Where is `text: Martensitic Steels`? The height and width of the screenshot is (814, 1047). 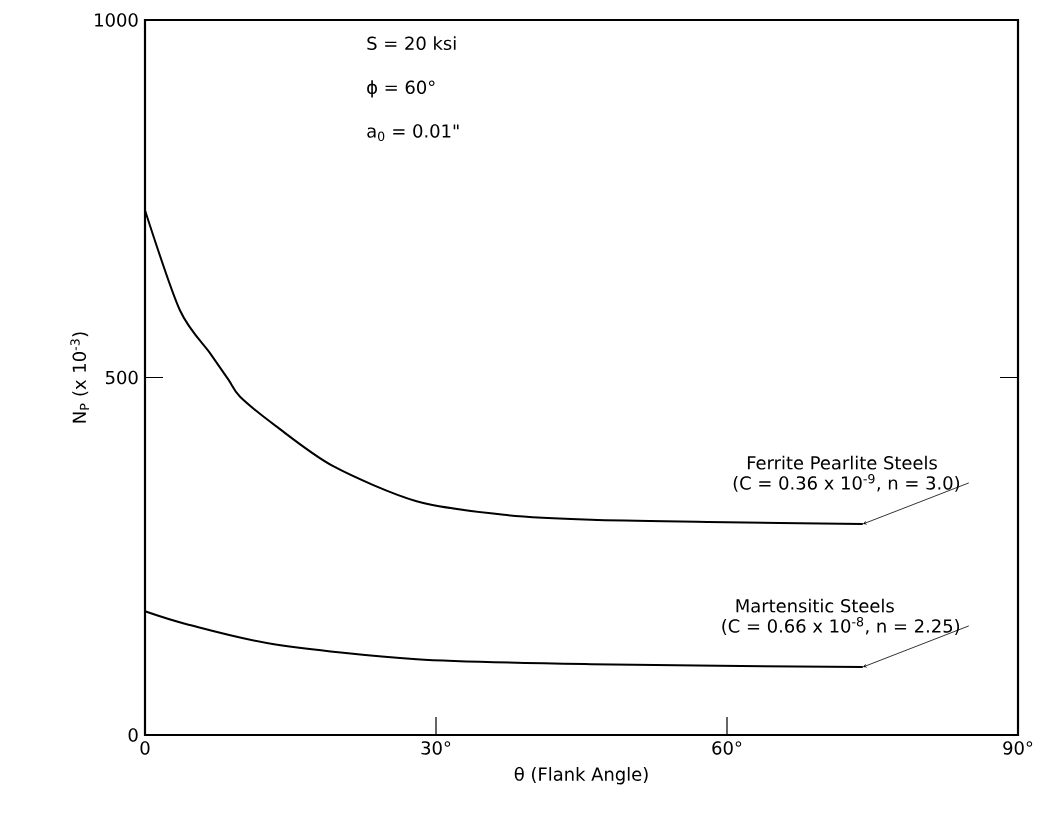 text: Martensitic Steels is located at coordinates (815, 605).